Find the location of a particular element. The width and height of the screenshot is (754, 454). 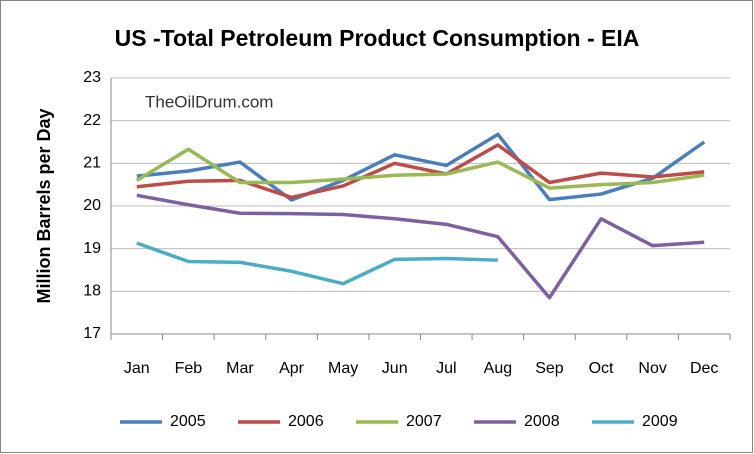

legend-label: 2009 is located at coordinates (660, 421).